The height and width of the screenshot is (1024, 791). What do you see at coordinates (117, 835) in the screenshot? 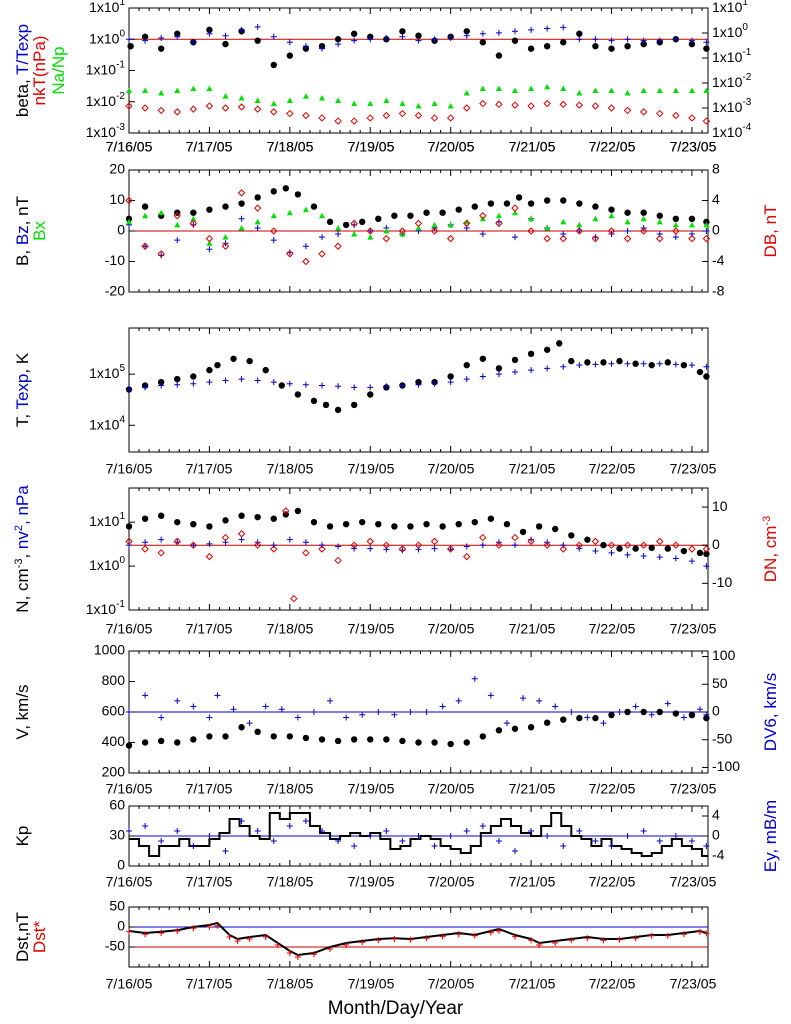
I see `y-tick-label: 30` at bounding box center [117, 835].